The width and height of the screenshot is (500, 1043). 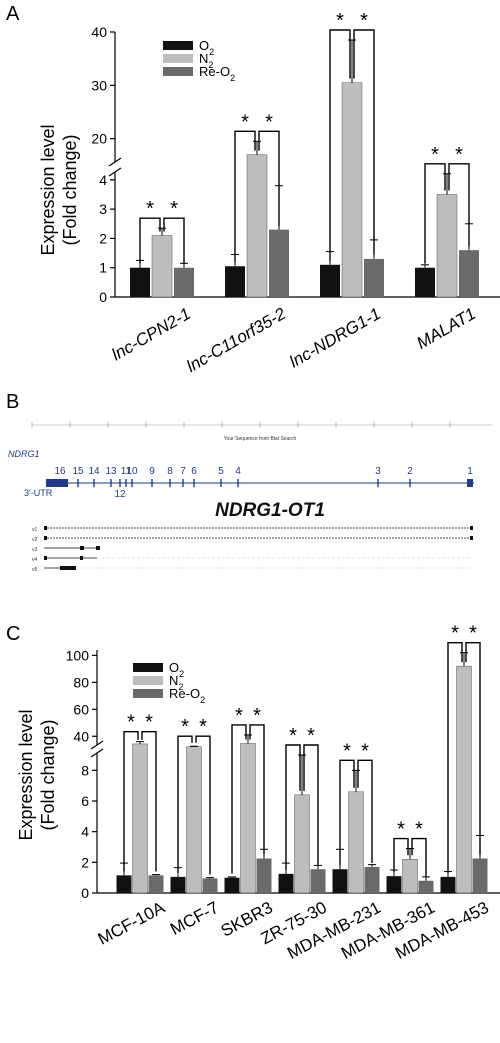 I want to click on legend-swatch-ReO2, so click(x=148, y=693).